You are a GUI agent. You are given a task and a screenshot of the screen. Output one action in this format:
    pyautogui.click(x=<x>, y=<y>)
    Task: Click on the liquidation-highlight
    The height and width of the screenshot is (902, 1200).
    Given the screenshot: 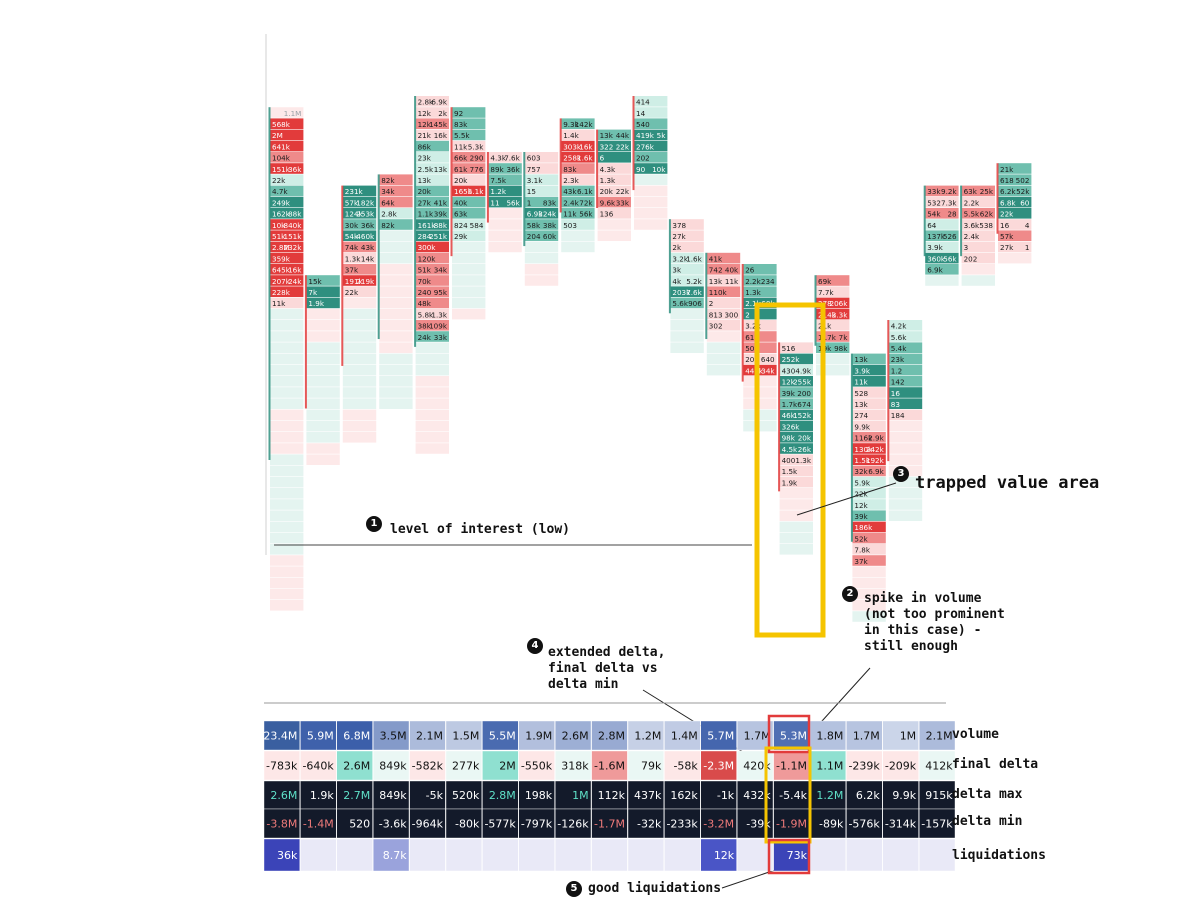 What is the action you would take?
    pyautogui.click(x=789, y=856)
    